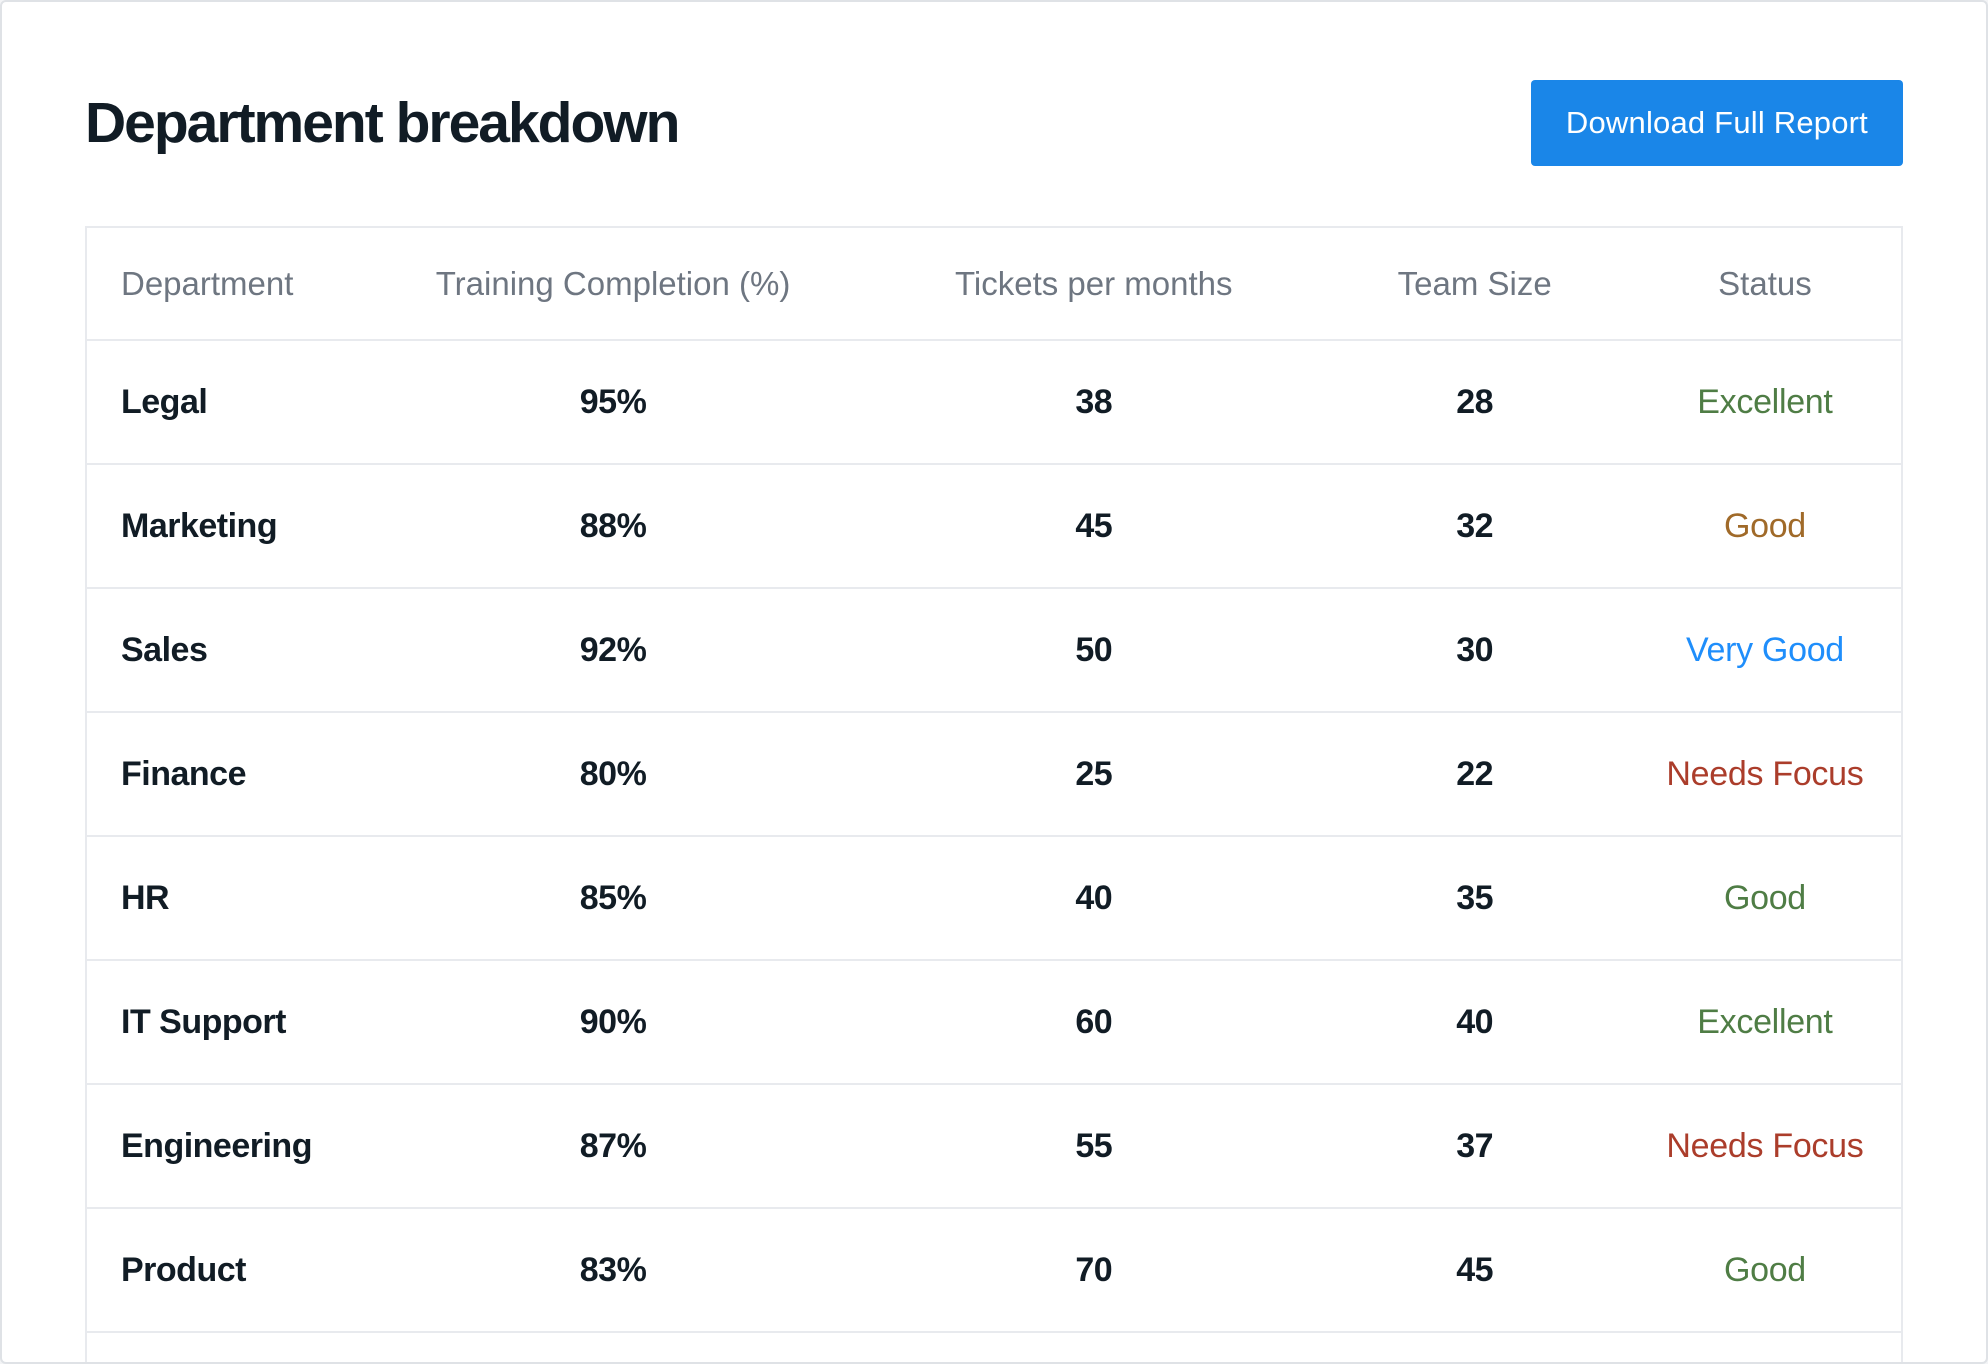 The height and width of the screenshot is (1364, 1988). Describe the element at coordinates (1716, 123) in the screenshot. I see `download-full-report-button: Download Full Report` at that location.